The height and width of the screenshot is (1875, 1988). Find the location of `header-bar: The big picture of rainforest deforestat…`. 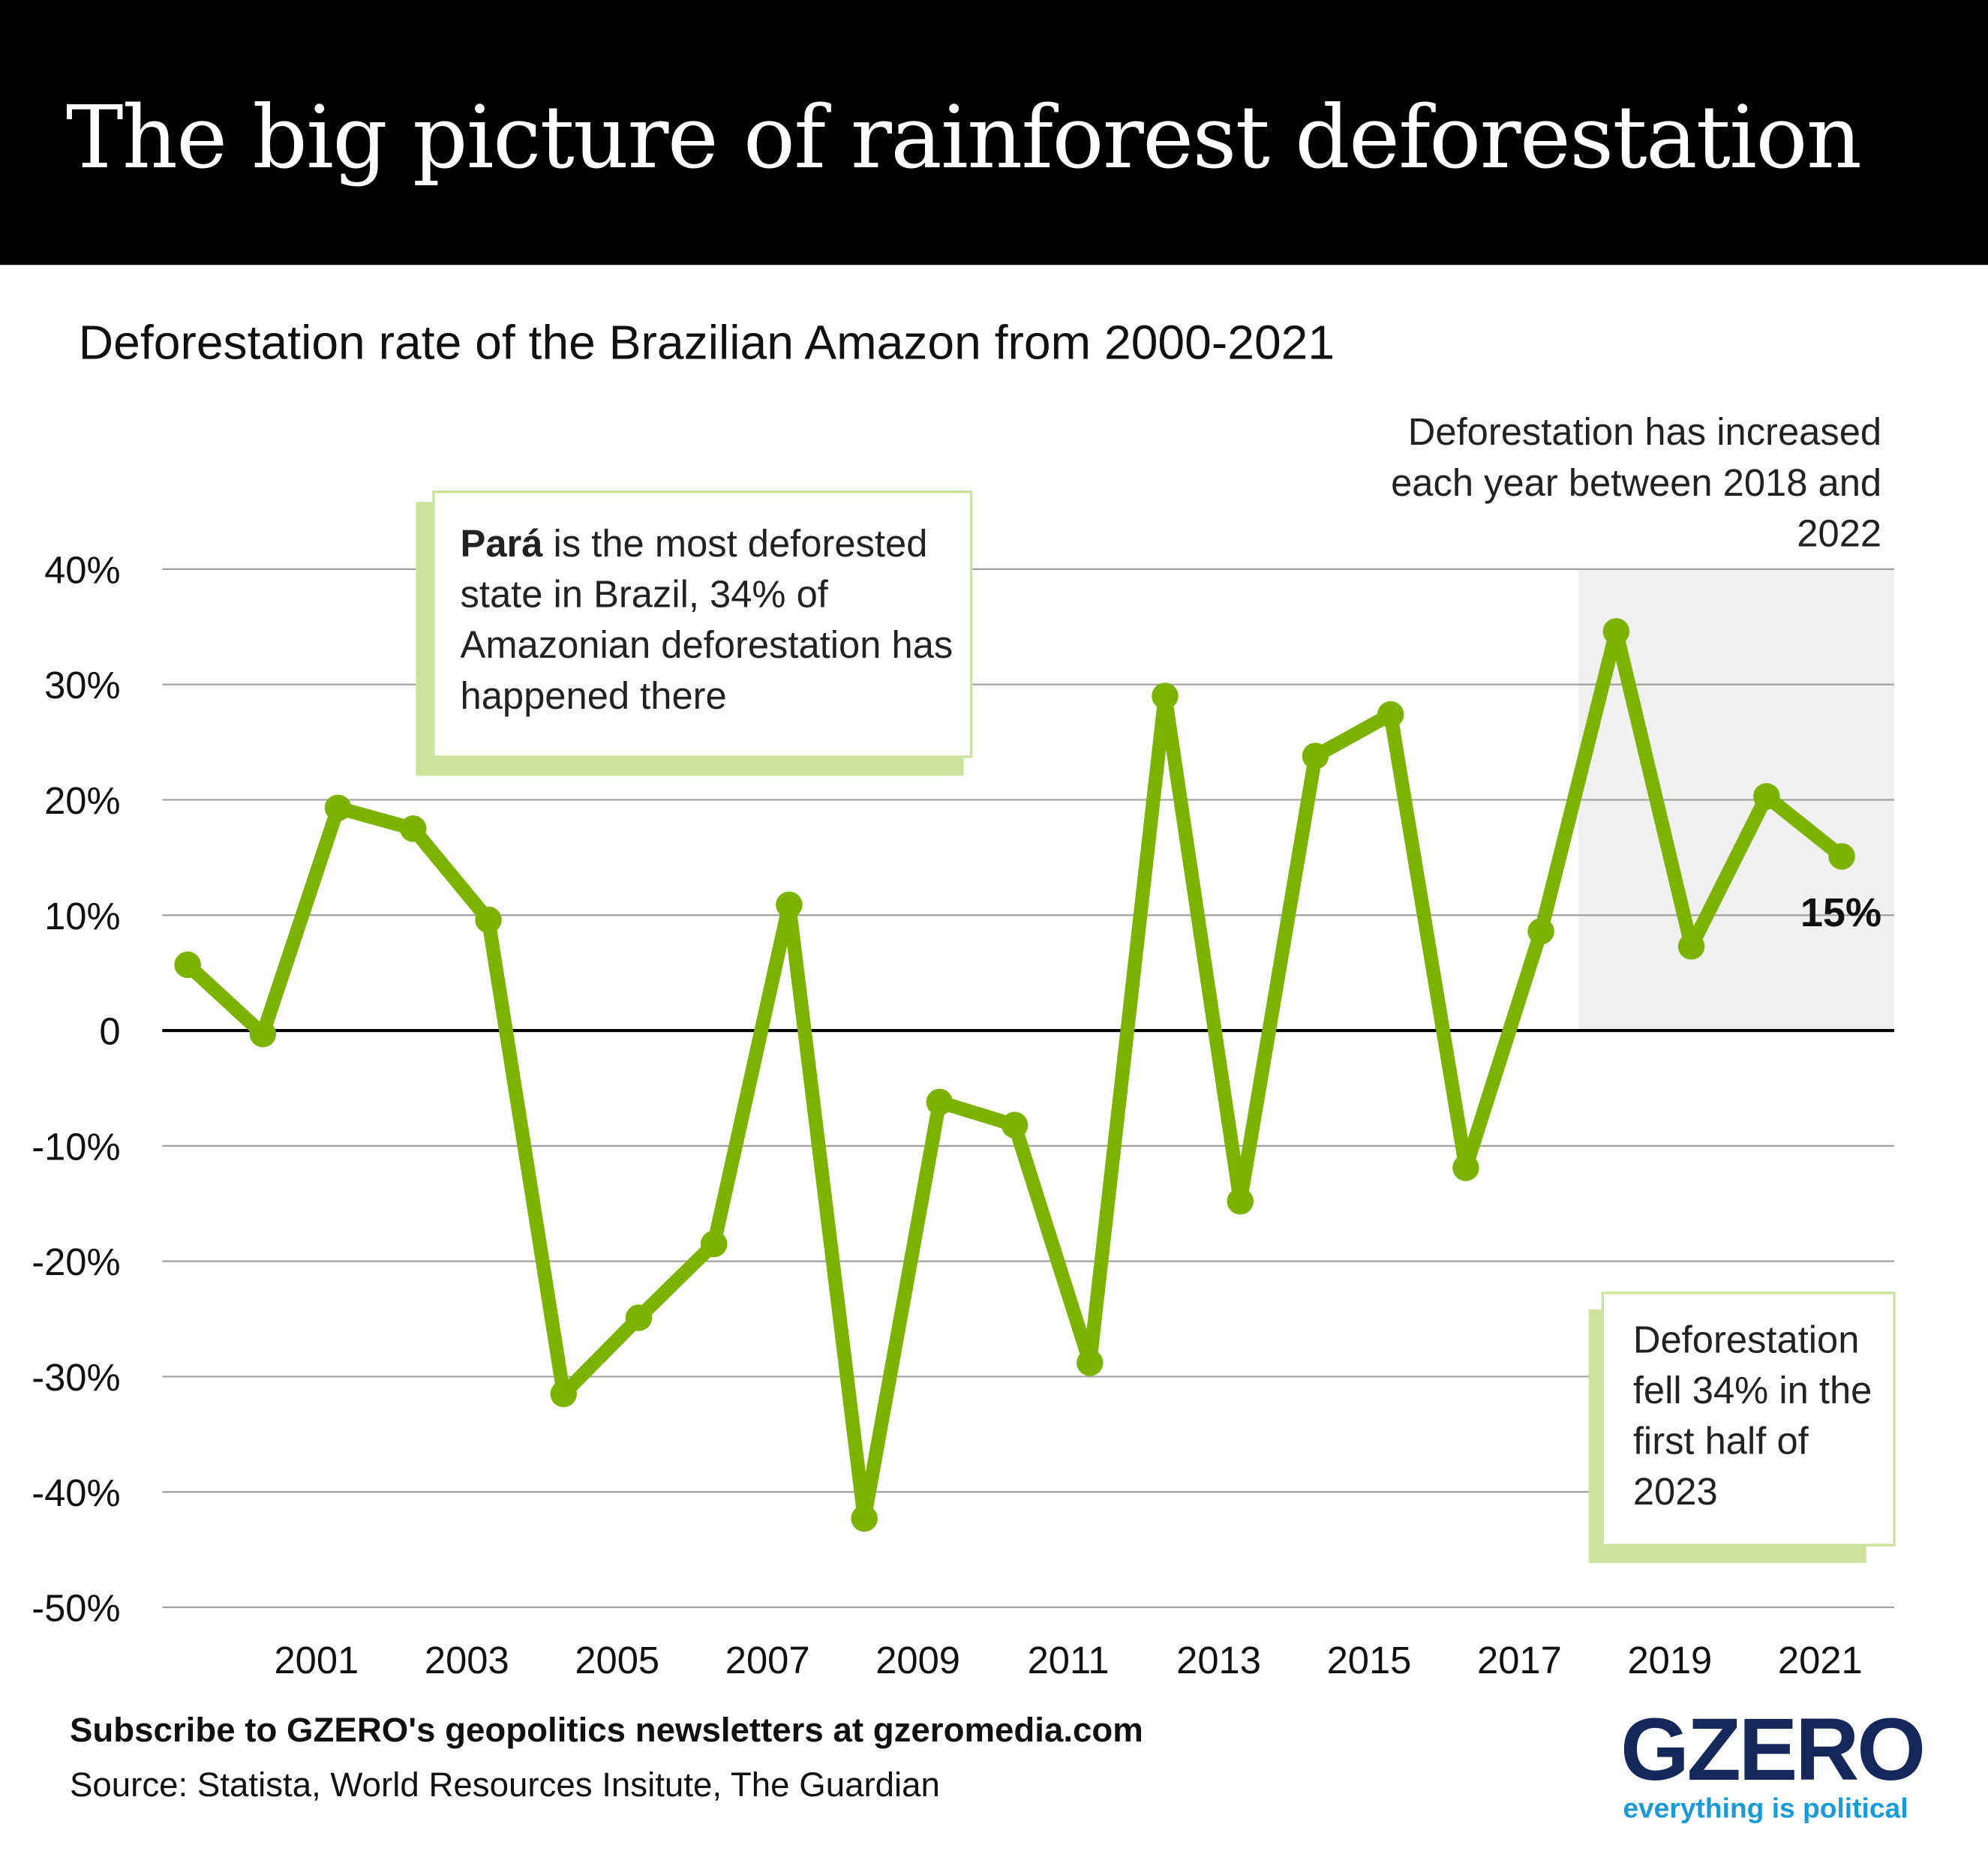

header-bar: The big picture of rainforest deforestat… is located at coordinates (994, 133).